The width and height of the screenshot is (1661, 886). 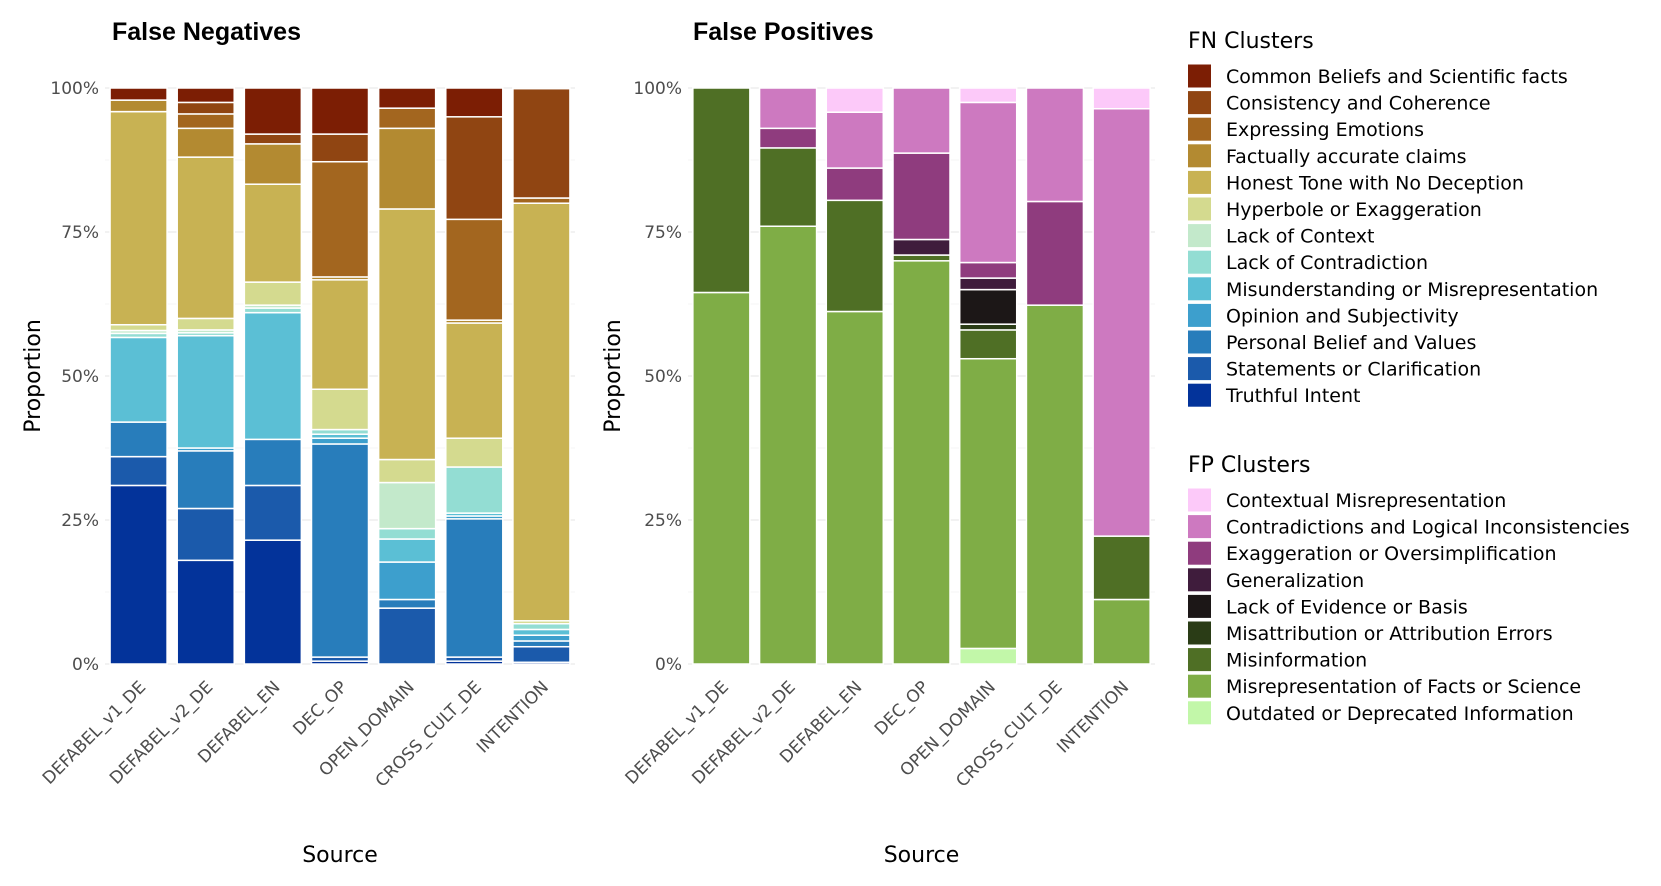 I want to click on legend-title: FN Clusters, so click(x=1251, y=41).